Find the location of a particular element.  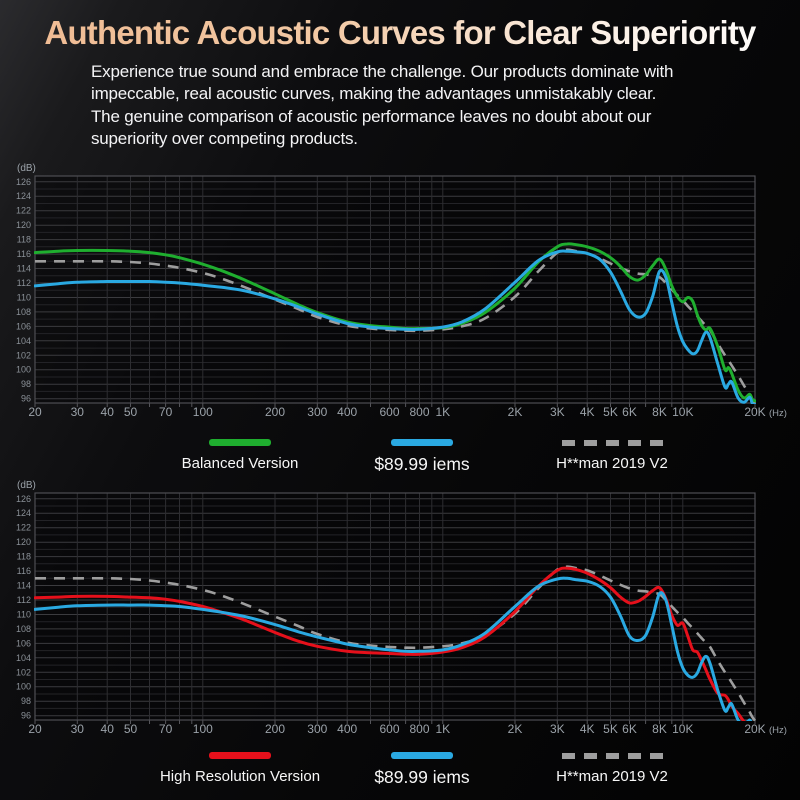

x-tick-label: 3K is located at coordinates (557, 412).